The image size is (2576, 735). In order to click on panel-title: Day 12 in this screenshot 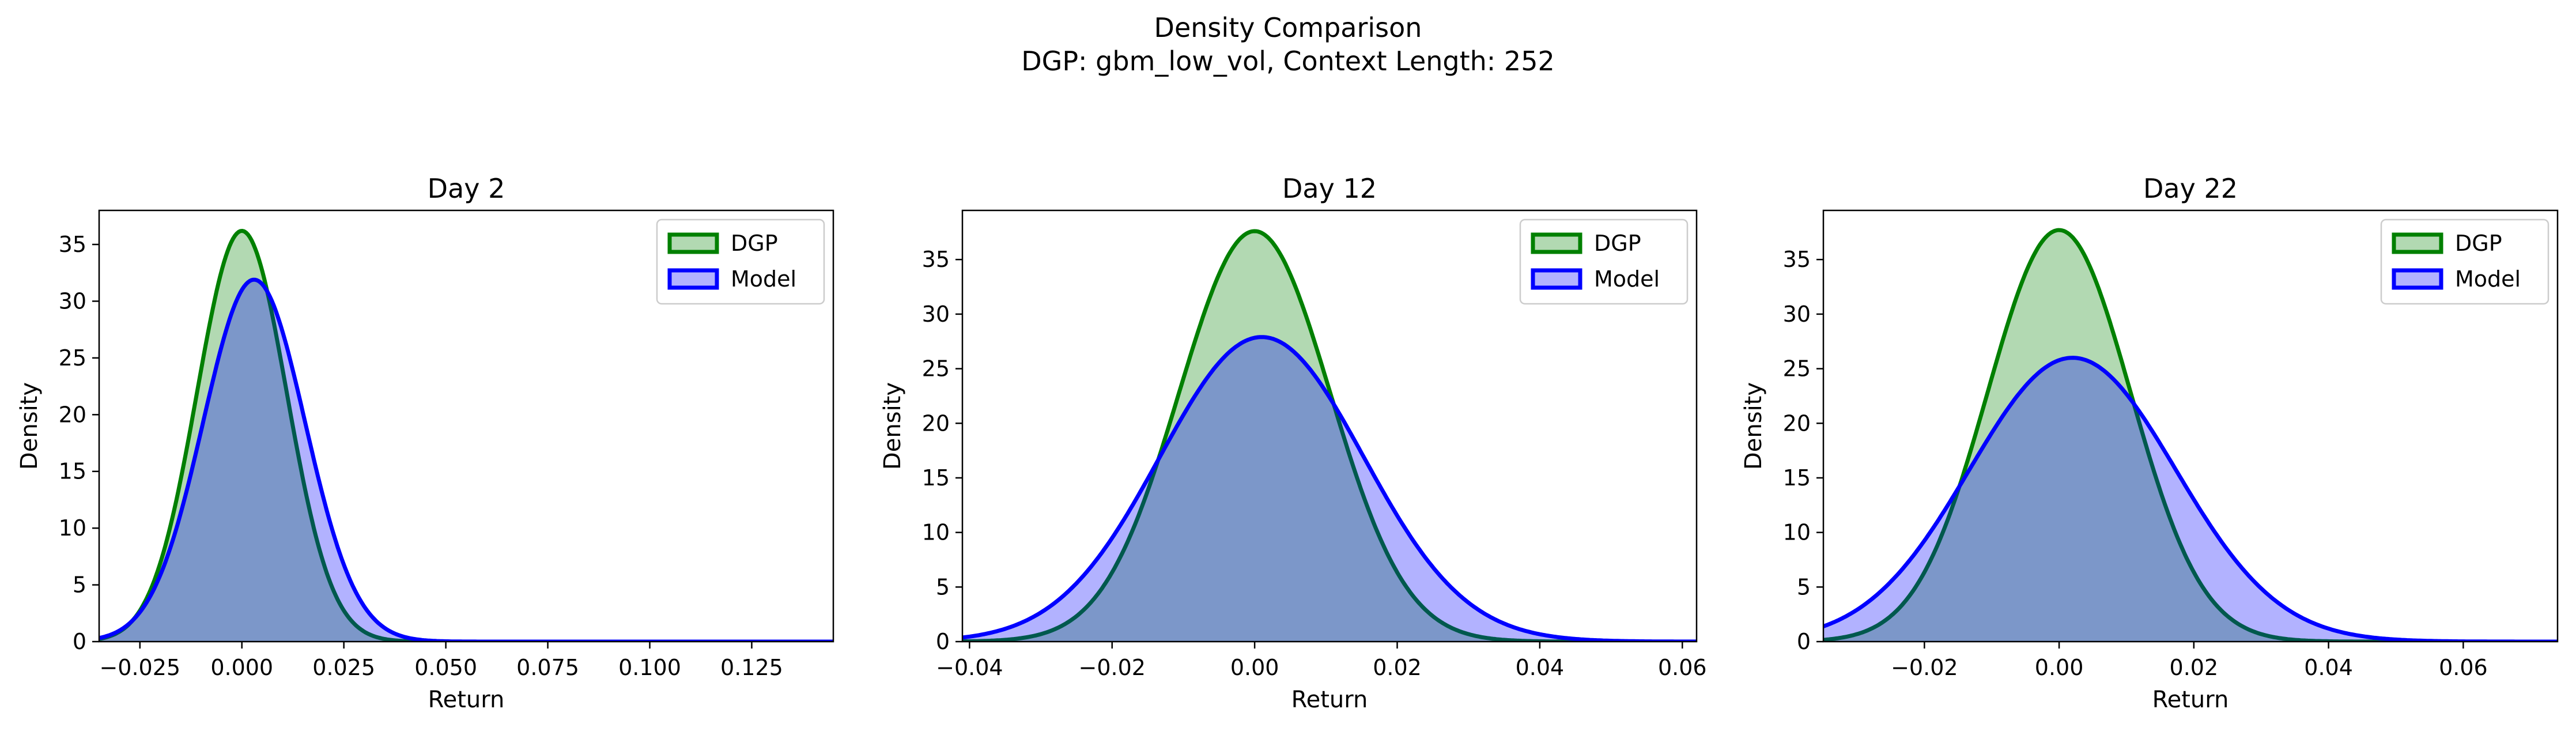, I will do `click(1329, 188)`.